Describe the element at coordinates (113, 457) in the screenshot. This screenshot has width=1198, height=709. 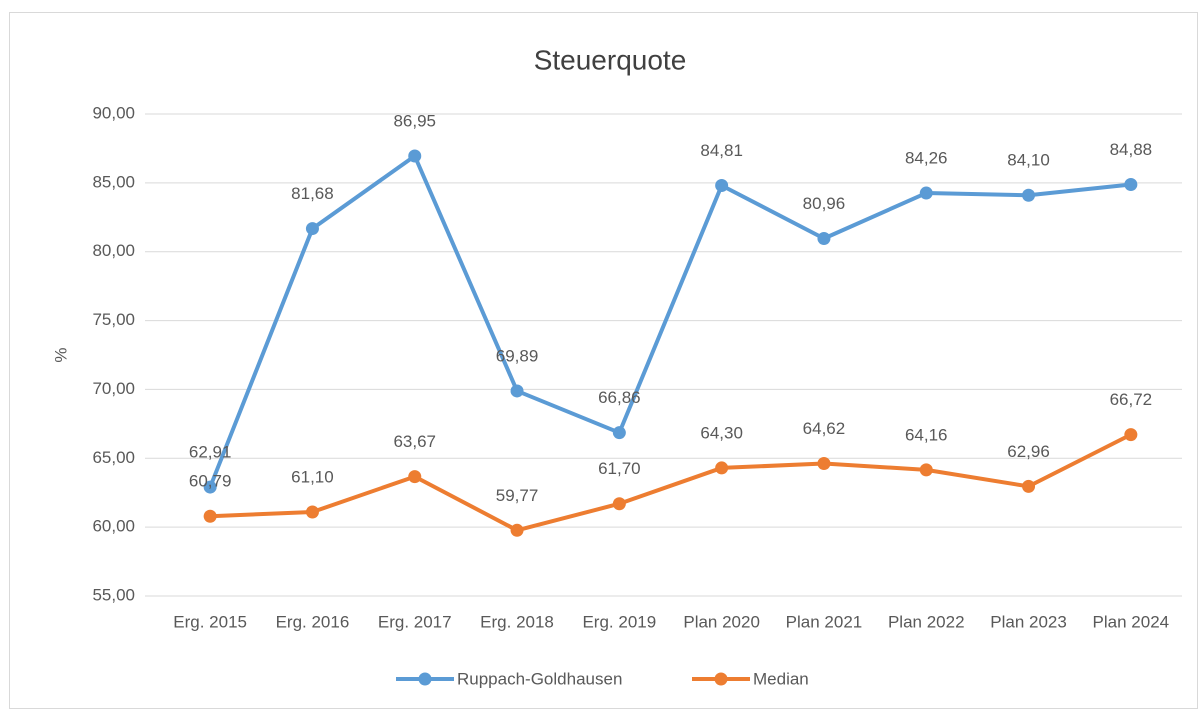
I see `y-tick-label: 65,00` at that location.